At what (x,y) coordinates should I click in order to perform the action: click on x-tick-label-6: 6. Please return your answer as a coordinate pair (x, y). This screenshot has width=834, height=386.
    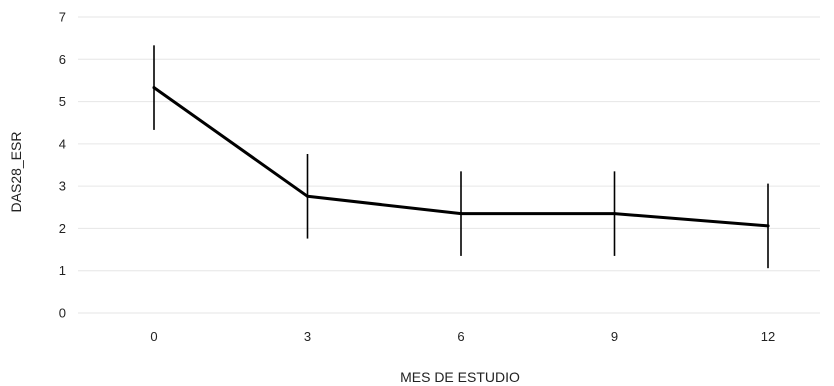
    Looking at the image, I should click on (460, 336).